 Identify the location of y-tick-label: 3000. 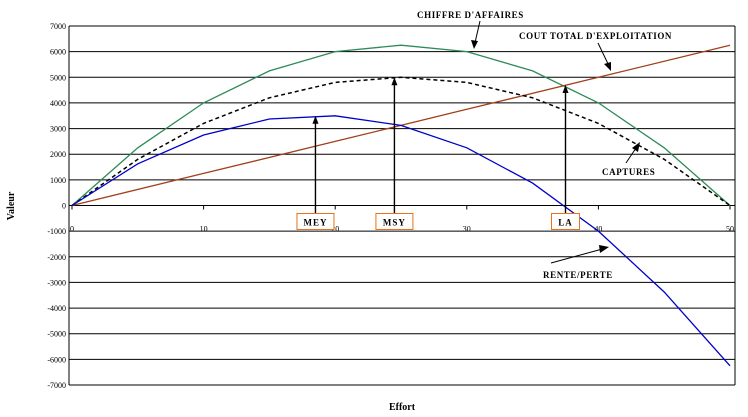
(58, 129).